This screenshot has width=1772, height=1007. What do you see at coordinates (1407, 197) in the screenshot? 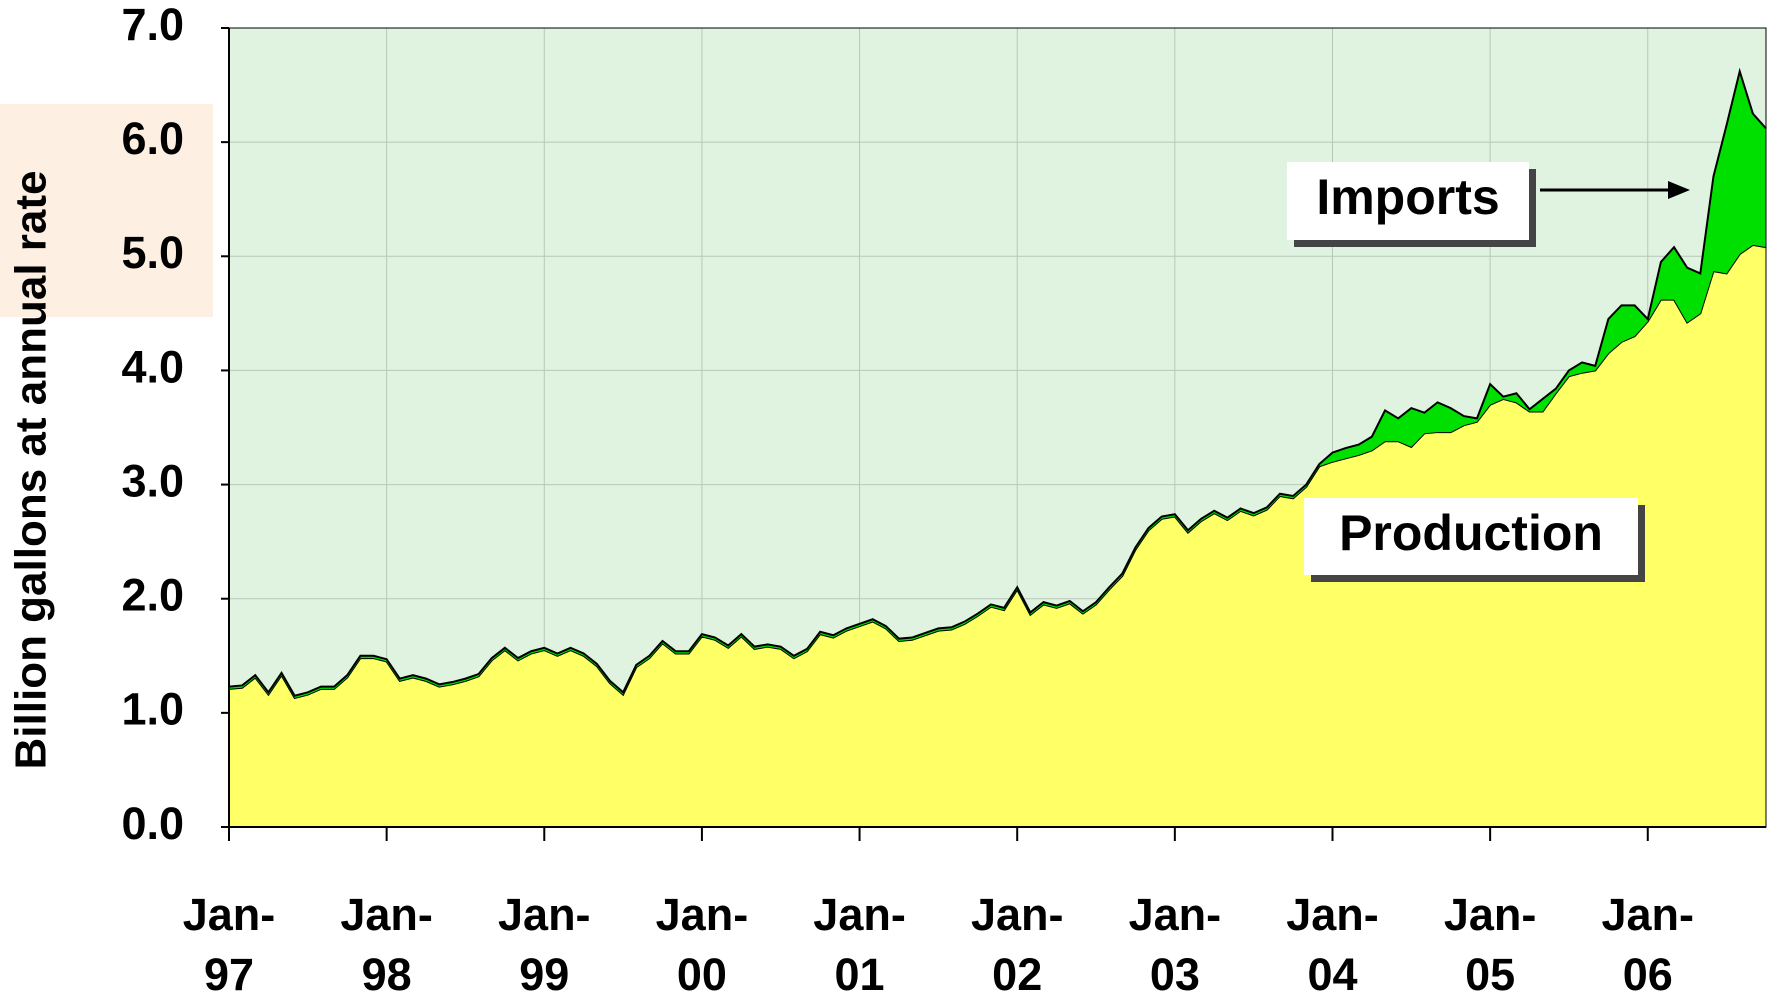
I see `series-label: Imports` at bounding box center [1407, 197].